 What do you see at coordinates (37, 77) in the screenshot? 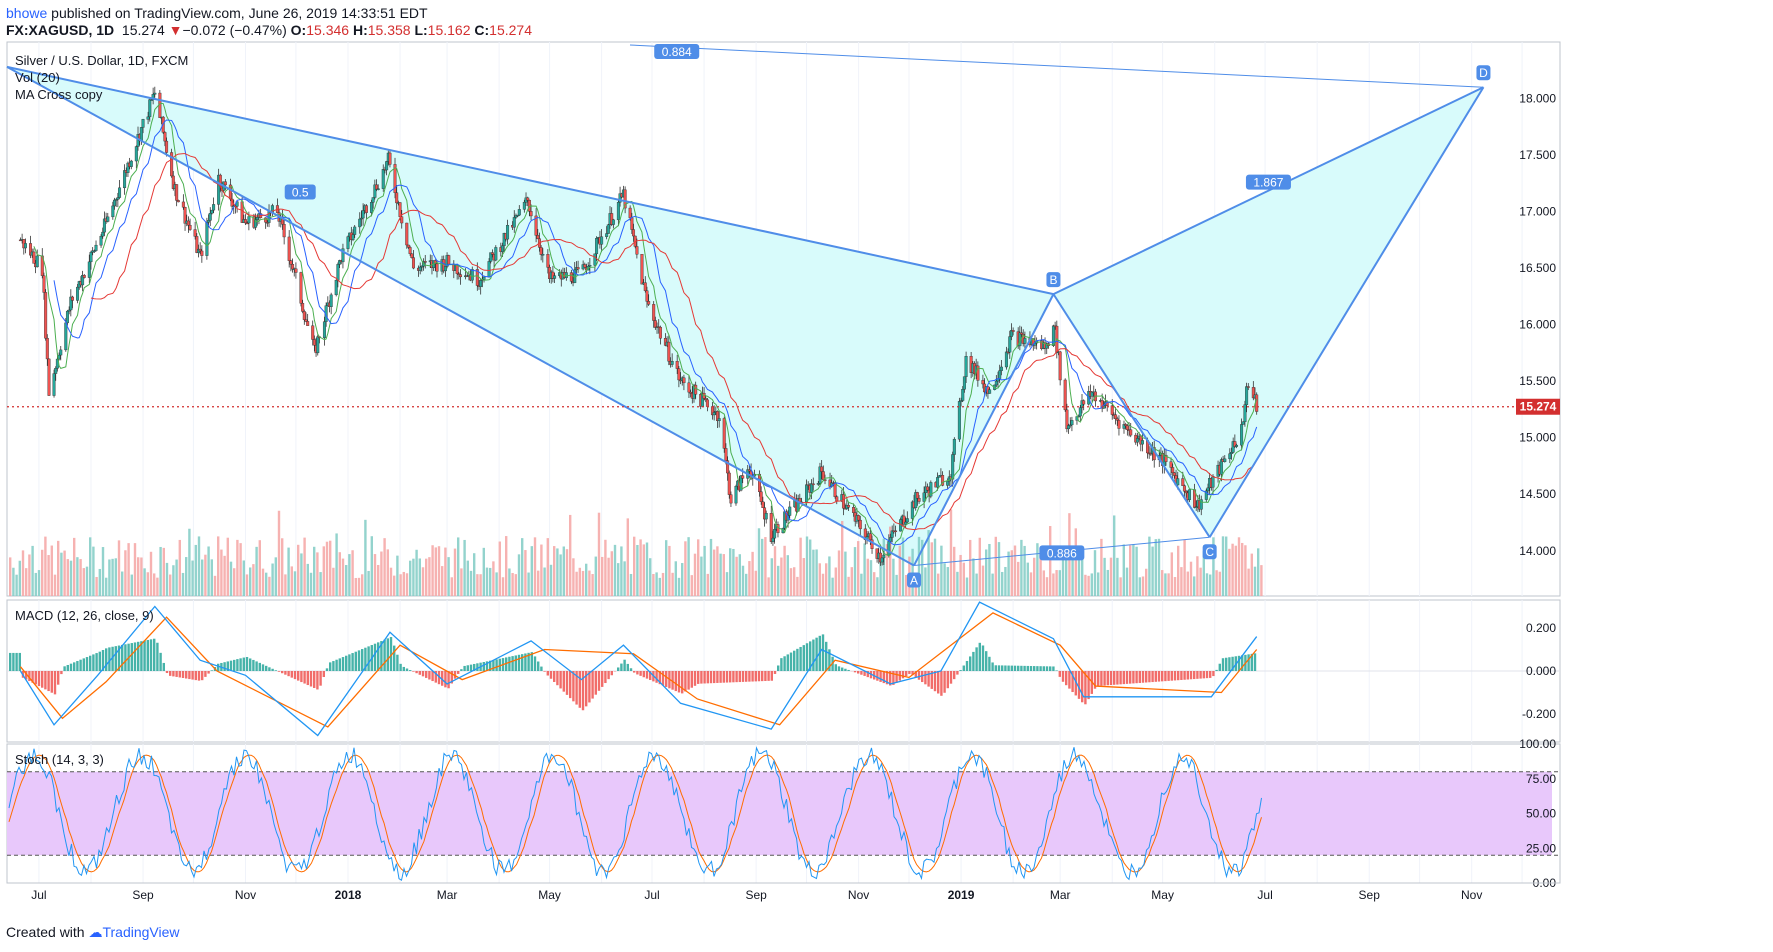
I see `legend-vol: Vol (20)` at bounding box center [37, 77].